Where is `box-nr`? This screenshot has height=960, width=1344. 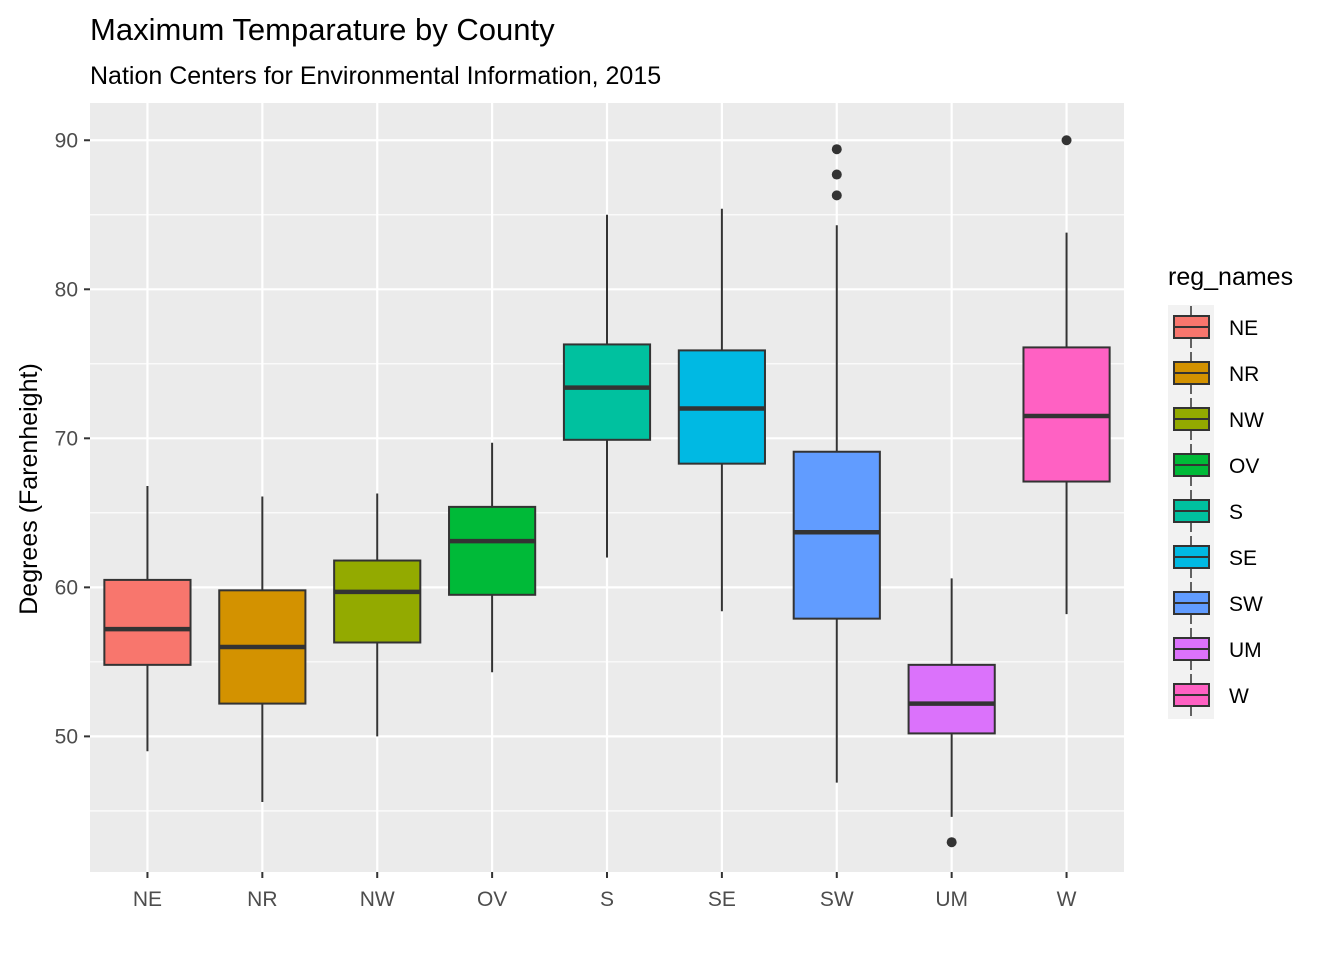 box-nr is located at coordinates (262, 649).